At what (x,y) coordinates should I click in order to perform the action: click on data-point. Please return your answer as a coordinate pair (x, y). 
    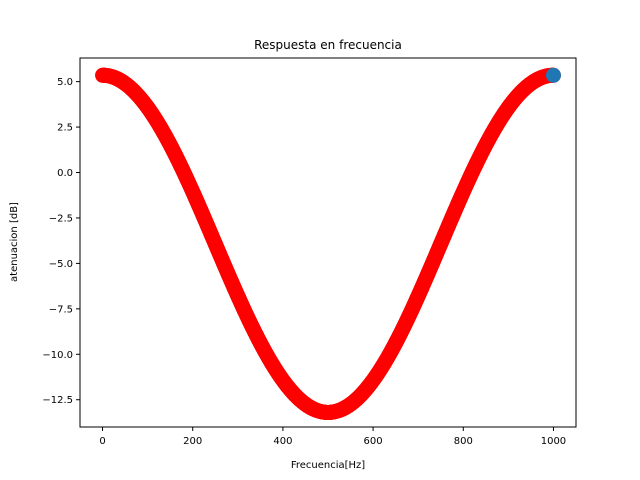
    Looking at the image, I should click on (553, 75).